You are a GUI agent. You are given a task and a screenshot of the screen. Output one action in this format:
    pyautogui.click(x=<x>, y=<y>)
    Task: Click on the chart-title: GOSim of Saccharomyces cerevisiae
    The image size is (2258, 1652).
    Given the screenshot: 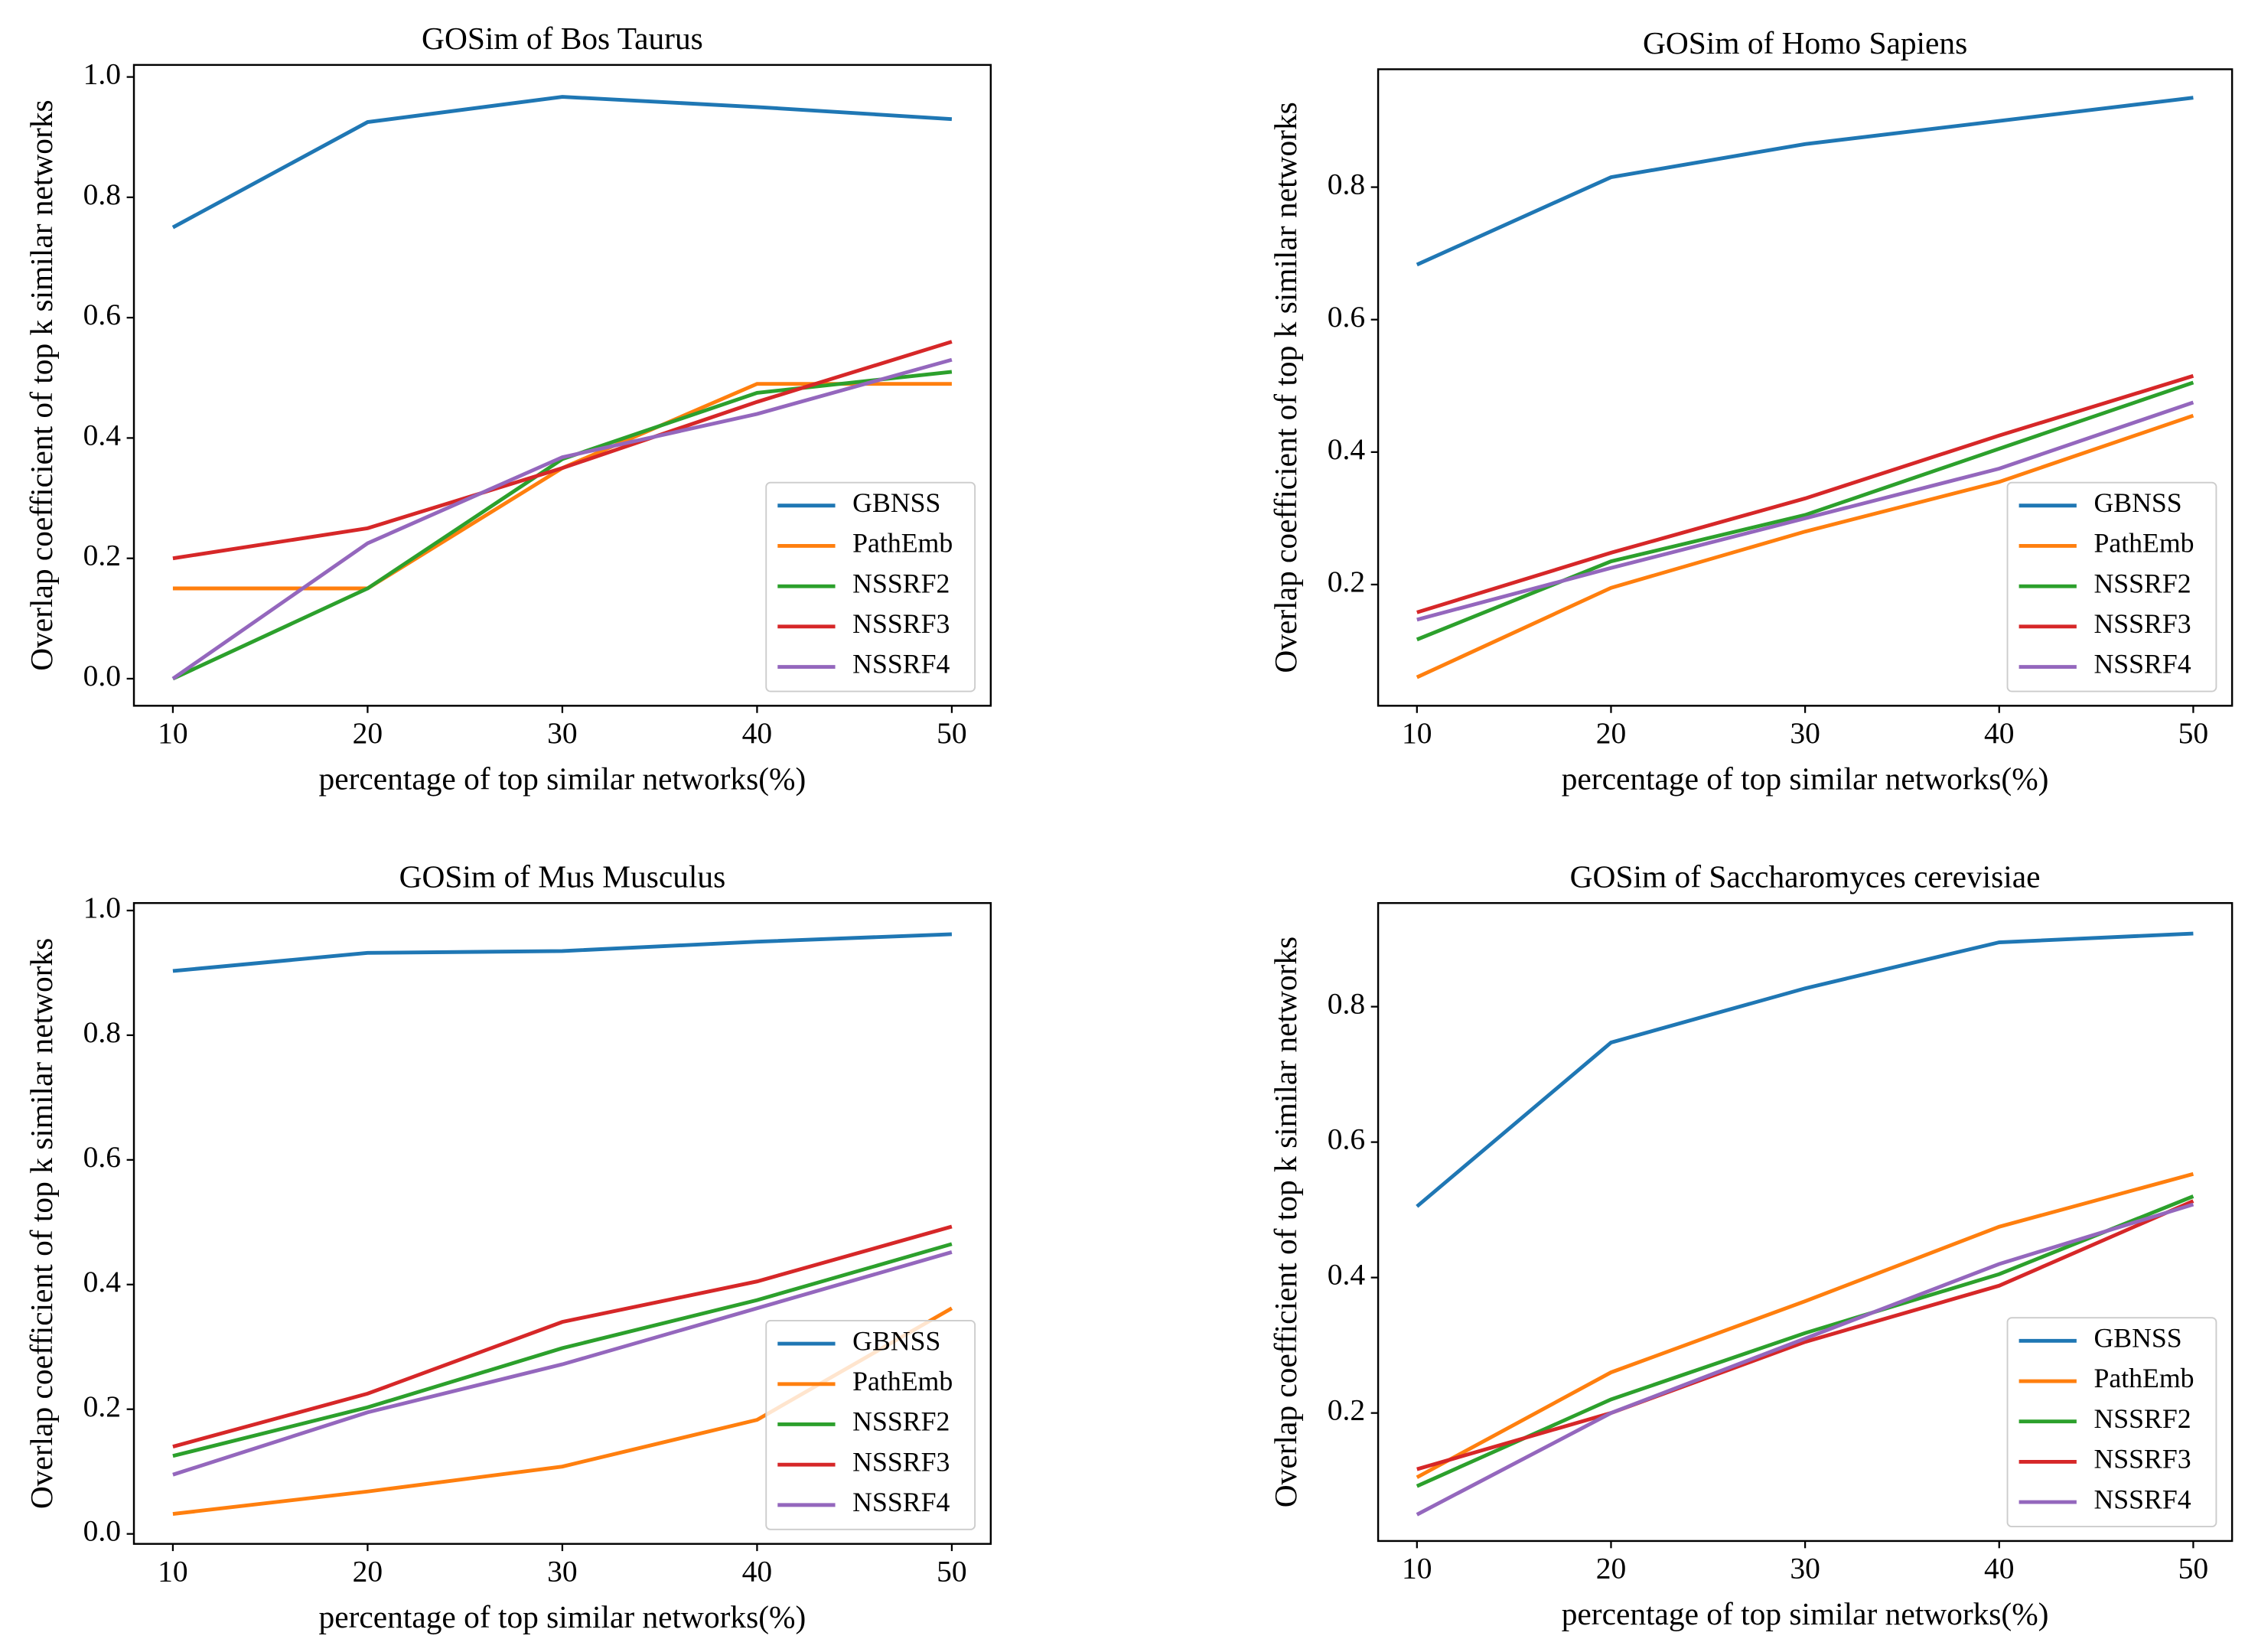 What is the action you would take?
    pyautogui.click(x=1805, y=877)
    